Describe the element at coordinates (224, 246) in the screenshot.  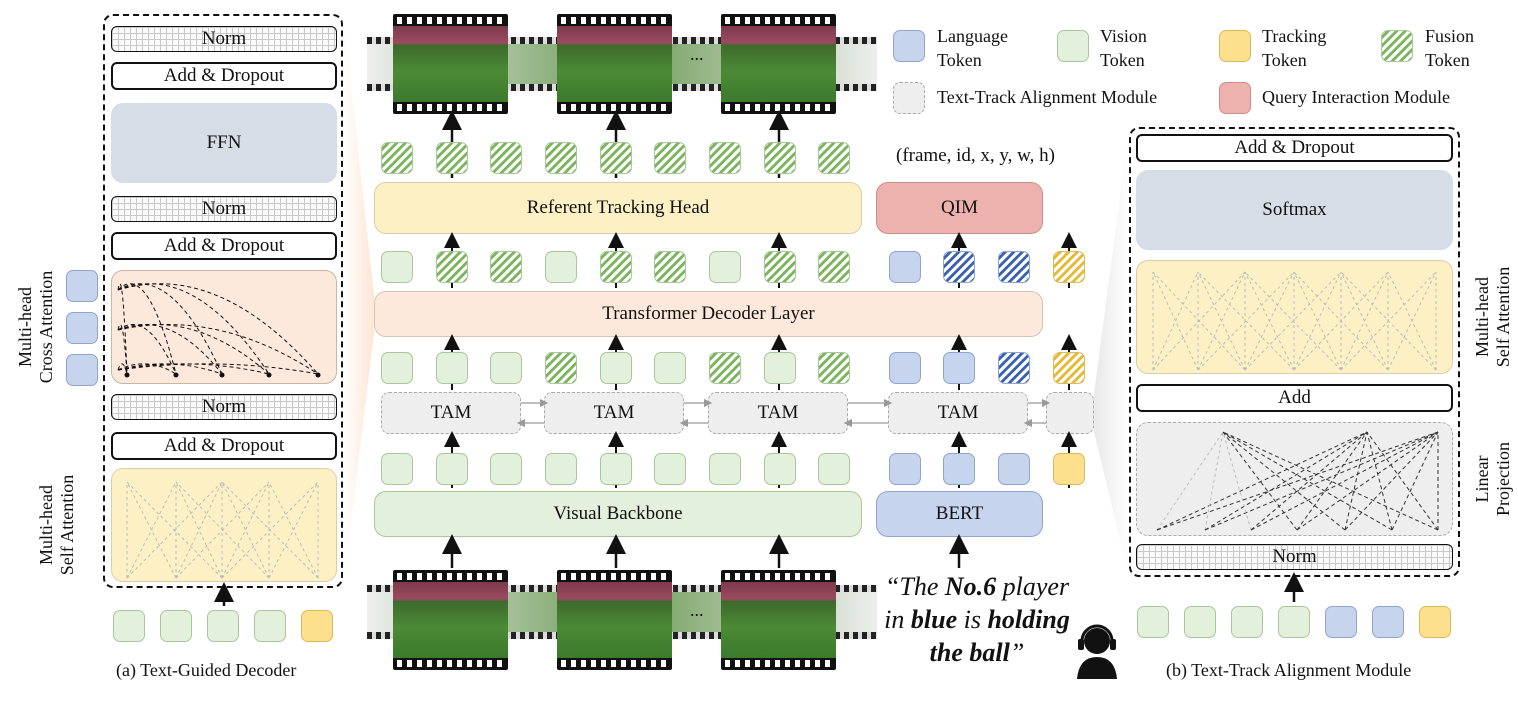
I see `decoder-add-dropout-mid: Add & Dropout` at that location.